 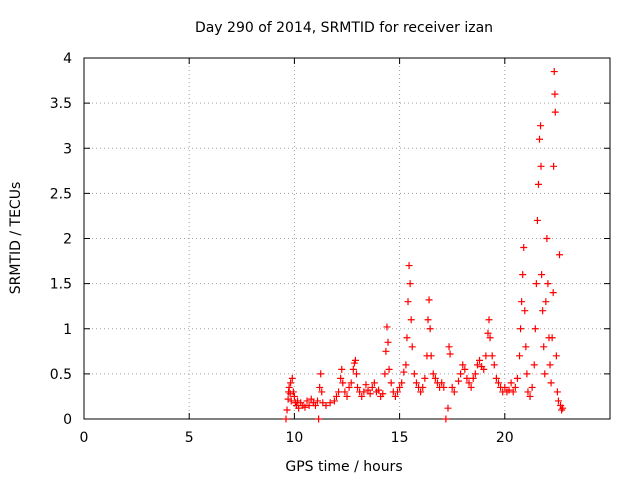 I want to click on y-tick-label: 2, so click(x=67, y=240).